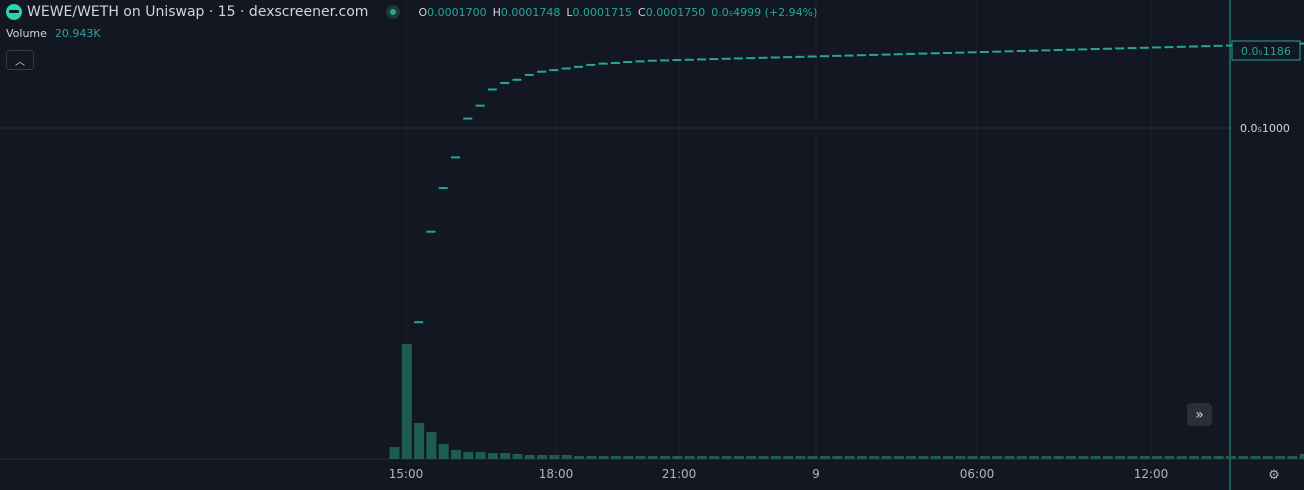 This screenshot has width=1304, height=490. What do you see at coordinates (393, 12) in the screenshot?
I see `status-dot-icon` at bounding box center [393, 12].